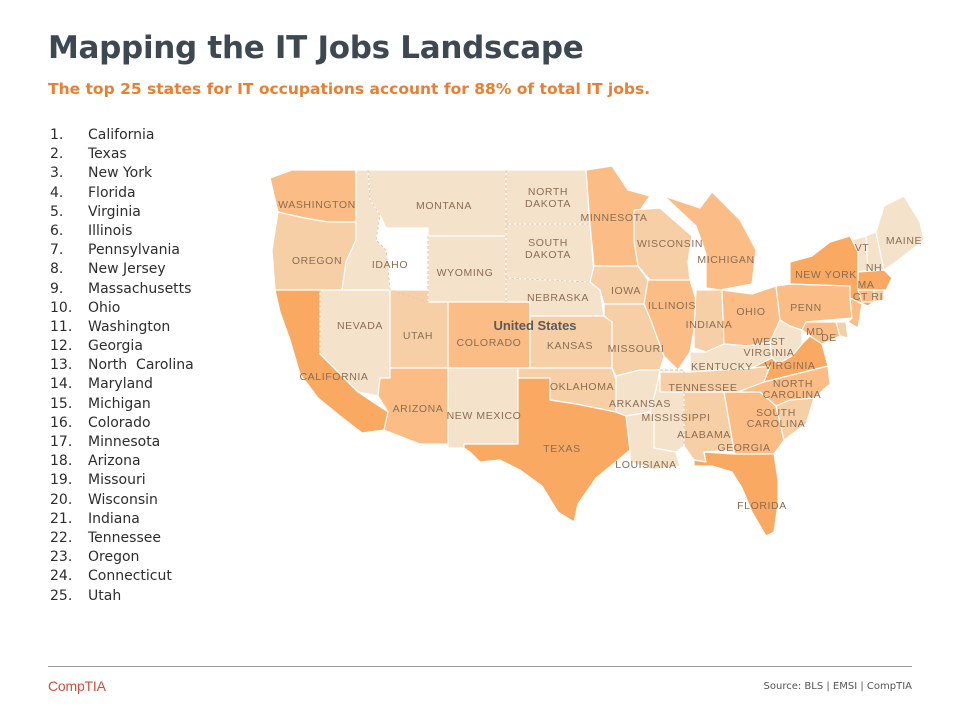 The width and height of the screenshot is (960, 720). What do you see at coordinates (613, 218) in the screenshot?
I see `label-minnesota: MINNESOTA` at bounding box center [613, 218].